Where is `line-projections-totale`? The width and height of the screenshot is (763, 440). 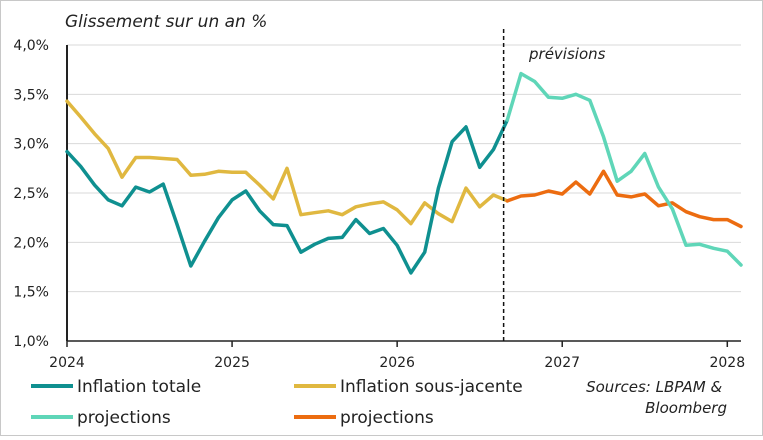
line-projections-totale is located at coordinates (624, 169).